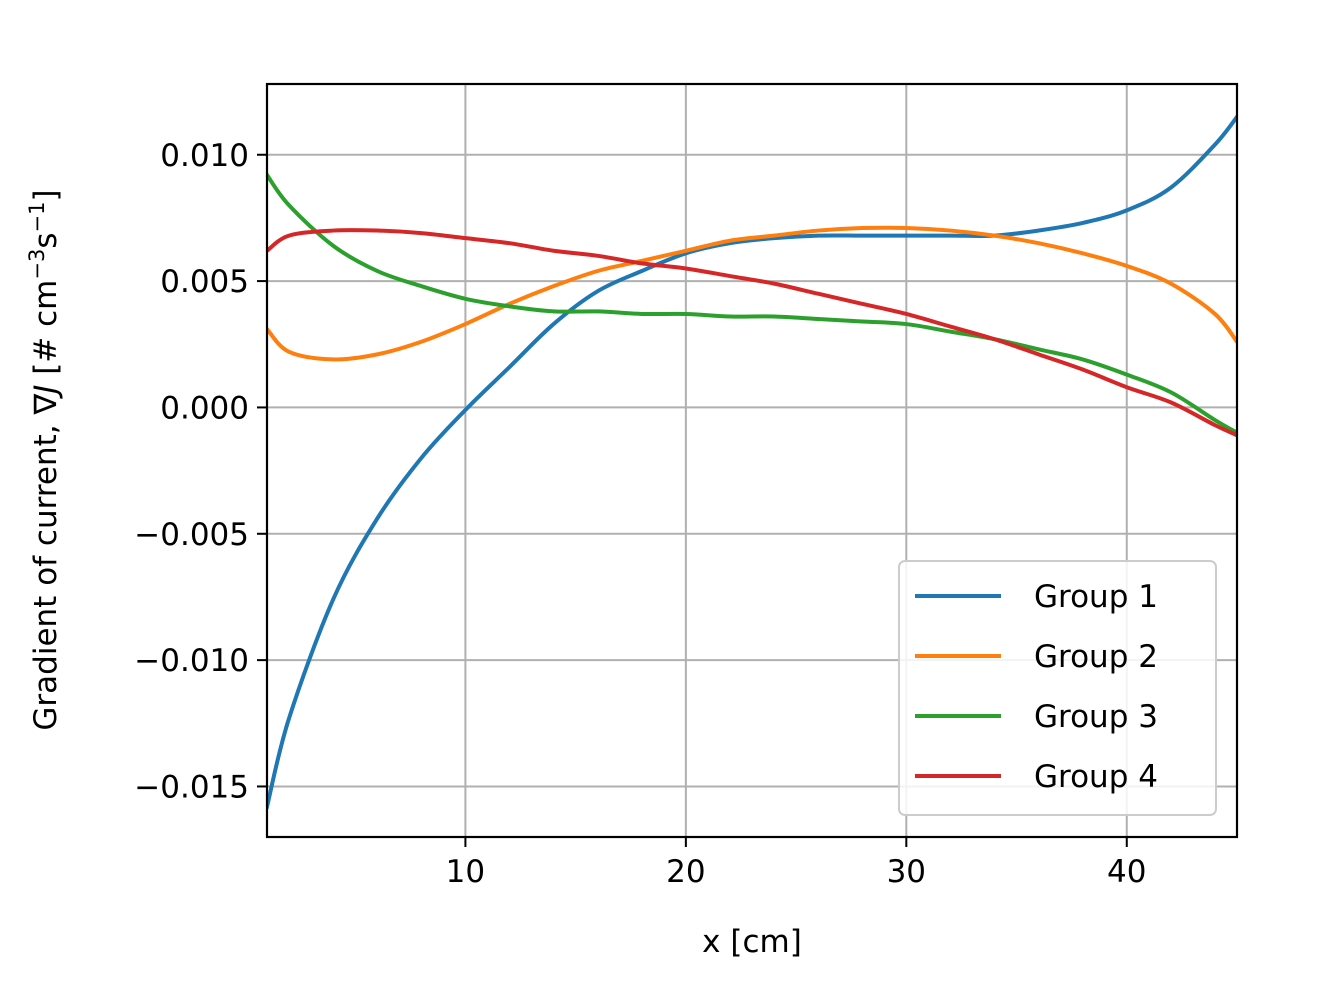 This screenshot has width=1320, height=990. What do you see at coordinates (37, 264) in the screenshot?
I see `y-axis-label-exponent-1: −3` at bounding box center [37, 264].